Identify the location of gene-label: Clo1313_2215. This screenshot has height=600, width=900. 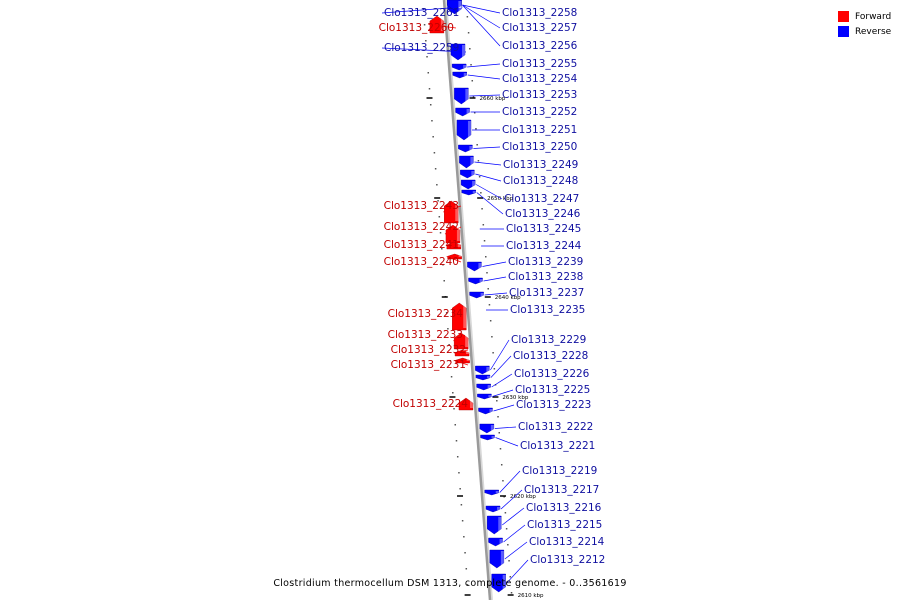
(564, 525).